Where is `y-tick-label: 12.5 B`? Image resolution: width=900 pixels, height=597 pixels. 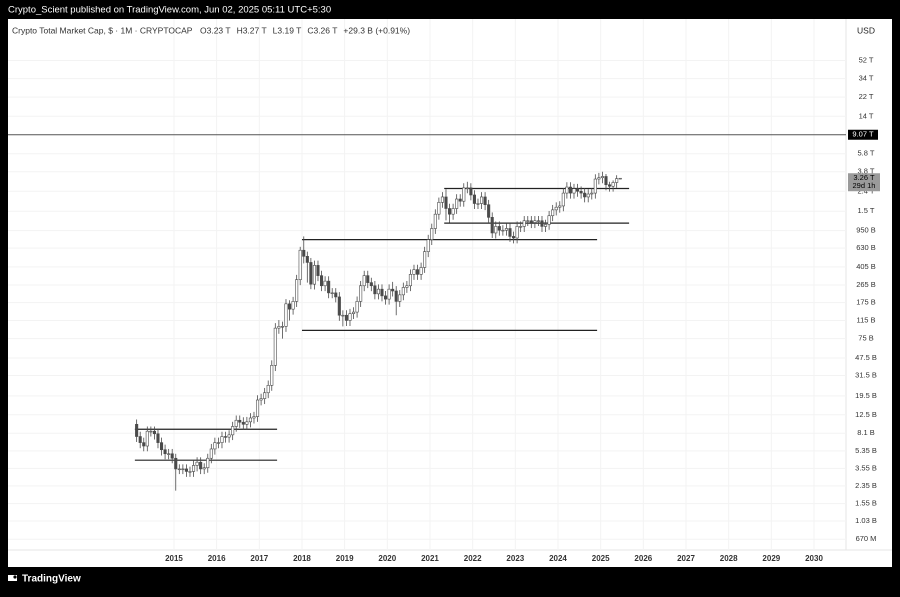
y-tick-label: 12.5 B is located at coordinates (866, 414).